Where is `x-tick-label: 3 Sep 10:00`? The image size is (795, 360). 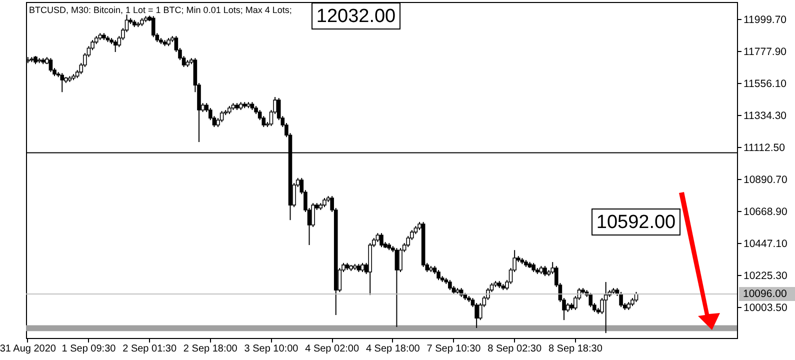
x-tick-label: 3 Sep 10:00 is located at coordinates (271, 349).